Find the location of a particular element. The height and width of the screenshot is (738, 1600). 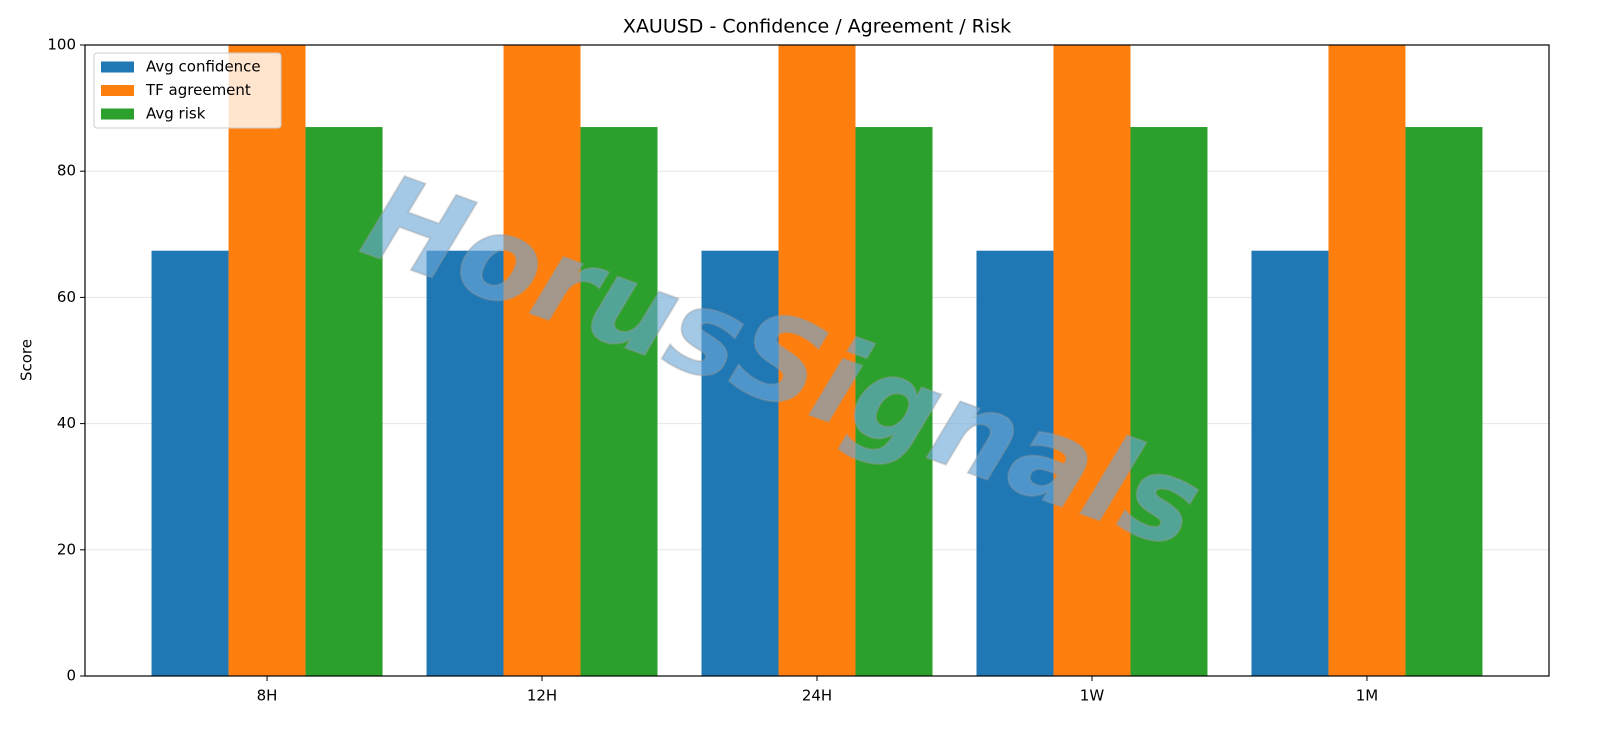

y-tick-label: 40 is located at coordinates (66, 423).